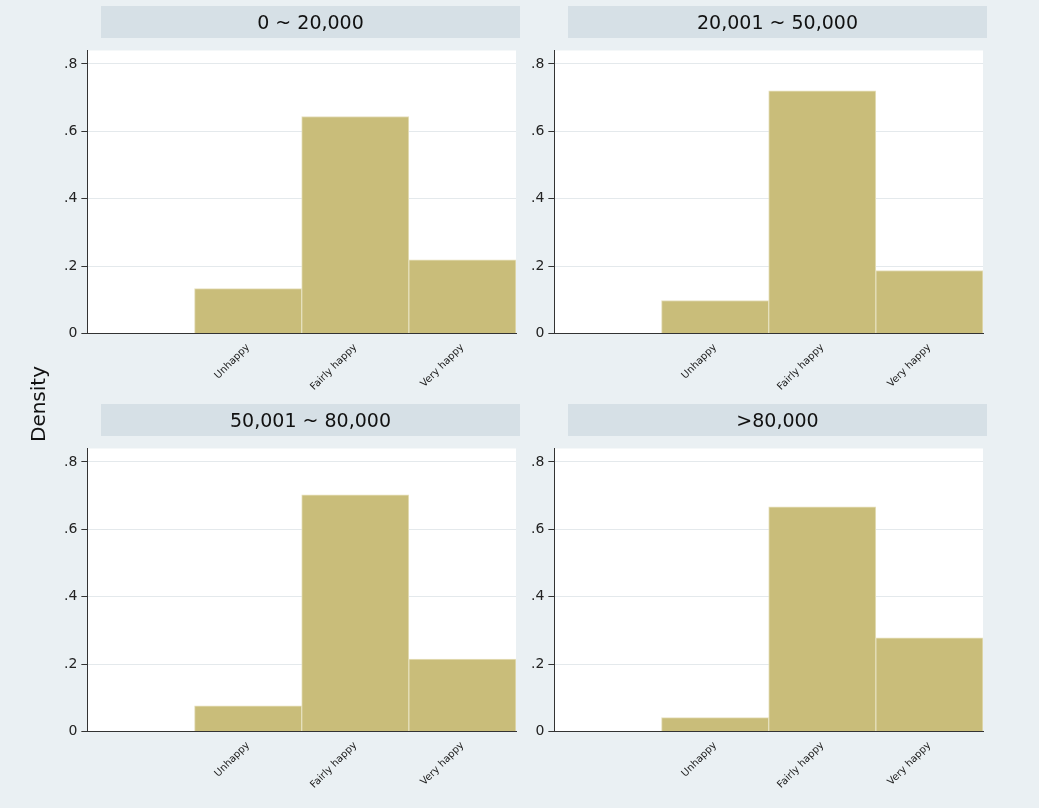 The image size is (1039, 808). Describe the element at coordinates (777, 420) in the screenshot. I see `chart-title: >80,000` at that location.